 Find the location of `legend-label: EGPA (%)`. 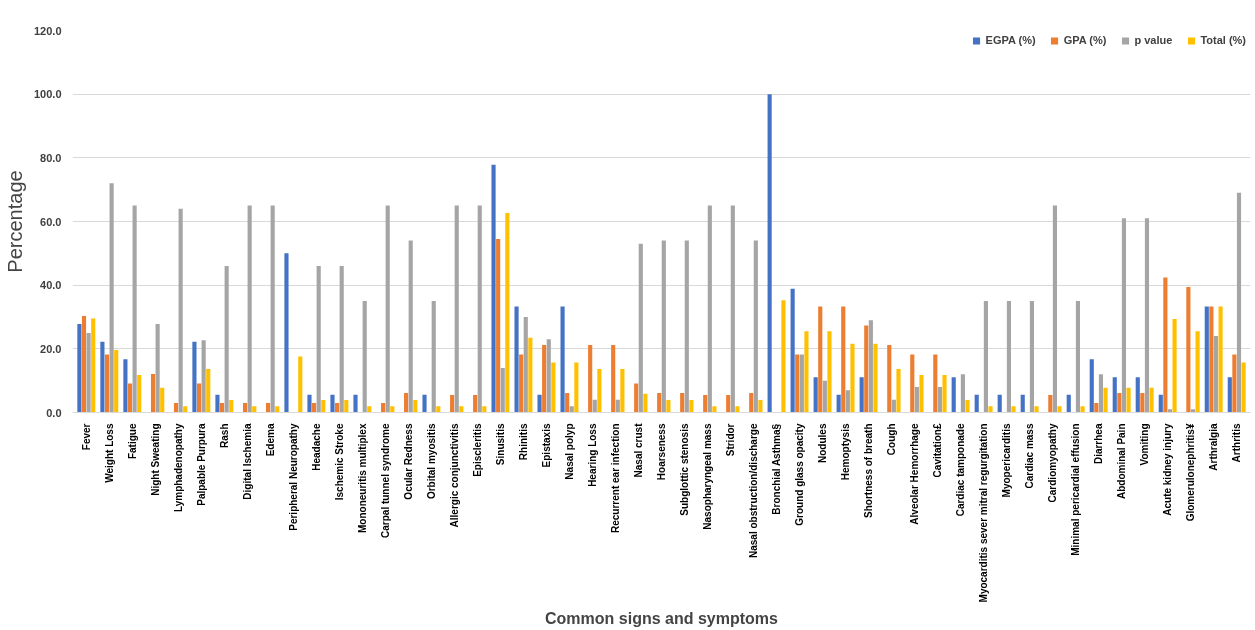

legend-label: EGPA (%) is located at coordinates (1010, 40).